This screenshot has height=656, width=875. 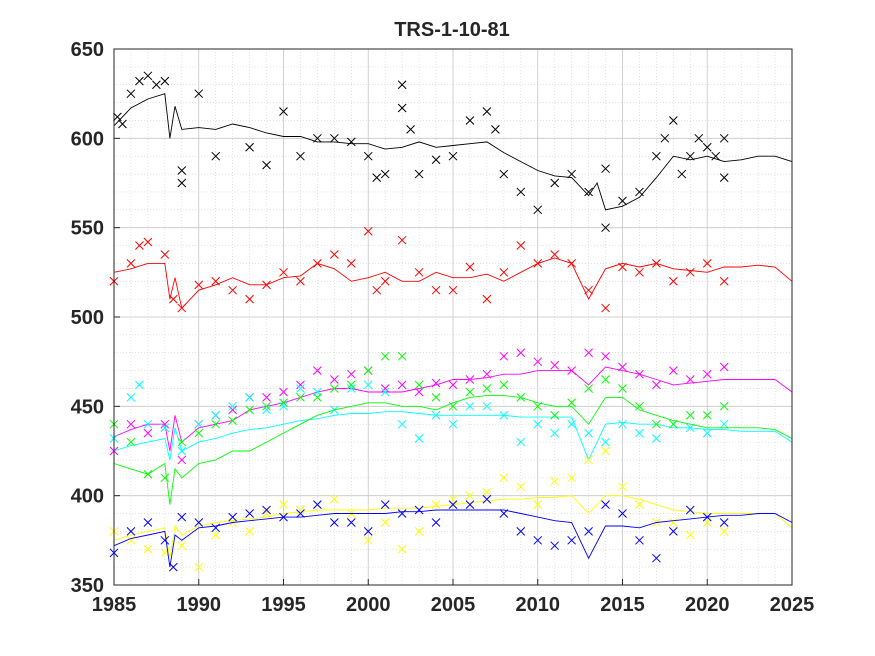 I want to click on x-tick-label: 1985, so click(x=114, y=605).